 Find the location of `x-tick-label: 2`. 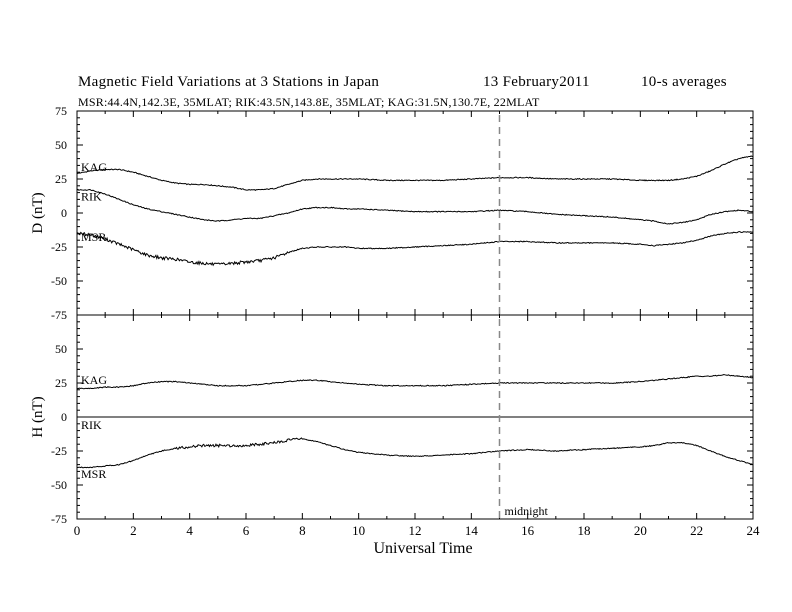

x-tick-label: 2 is located at coordinates (133, 530).